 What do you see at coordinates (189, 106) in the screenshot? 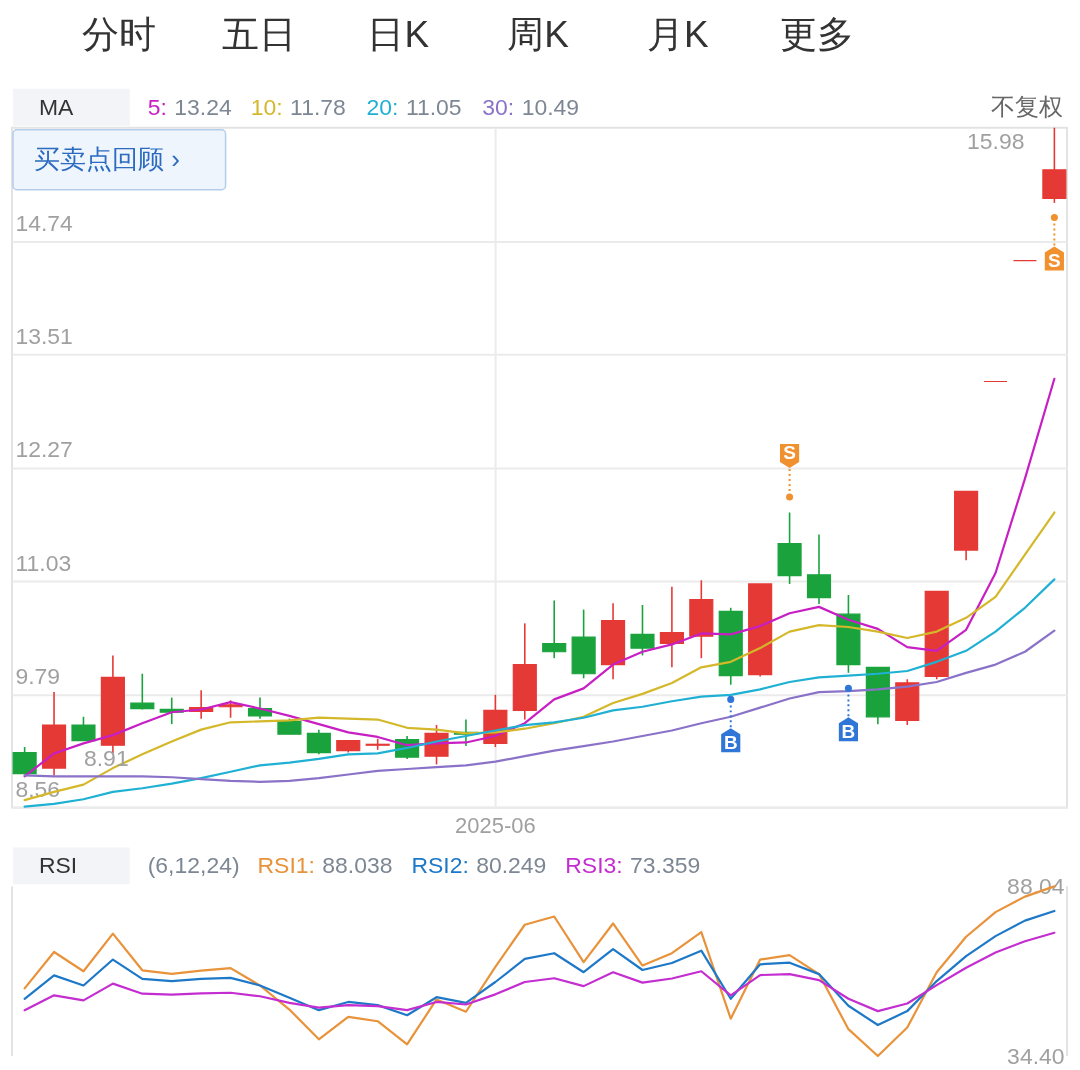
I see `text: 5: 13.24` at bounding box center [189, 106].